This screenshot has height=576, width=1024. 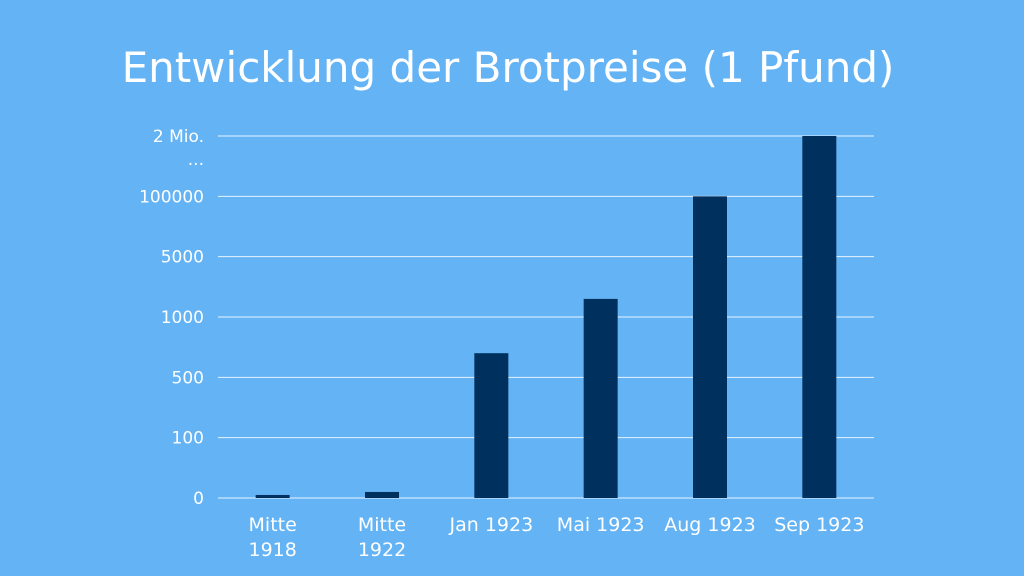 What do you see at coordinates (198, 499) in the screenshot?
I see `y-tick-label: 0` at bounding box center [198, 499].